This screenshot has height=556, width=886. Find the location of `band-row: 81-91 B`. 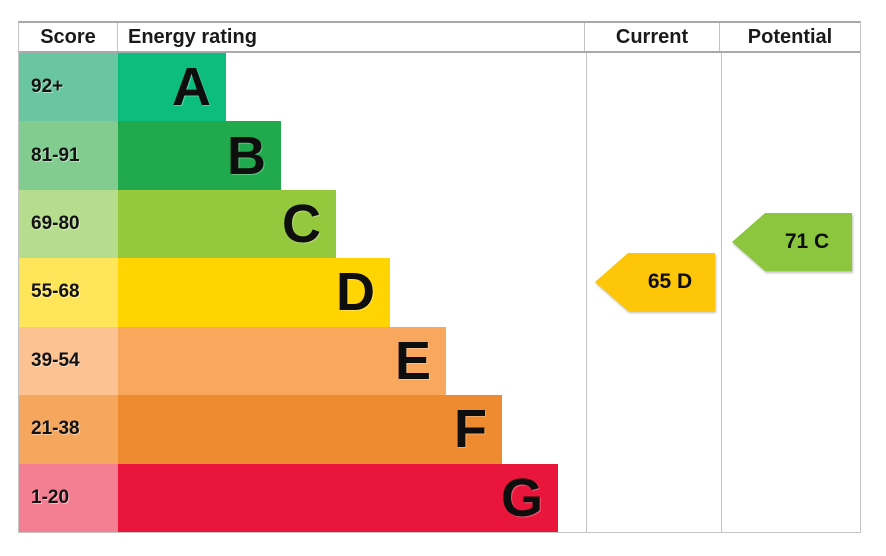

band-row: 81-91 B is located at coordinates (439, 155).